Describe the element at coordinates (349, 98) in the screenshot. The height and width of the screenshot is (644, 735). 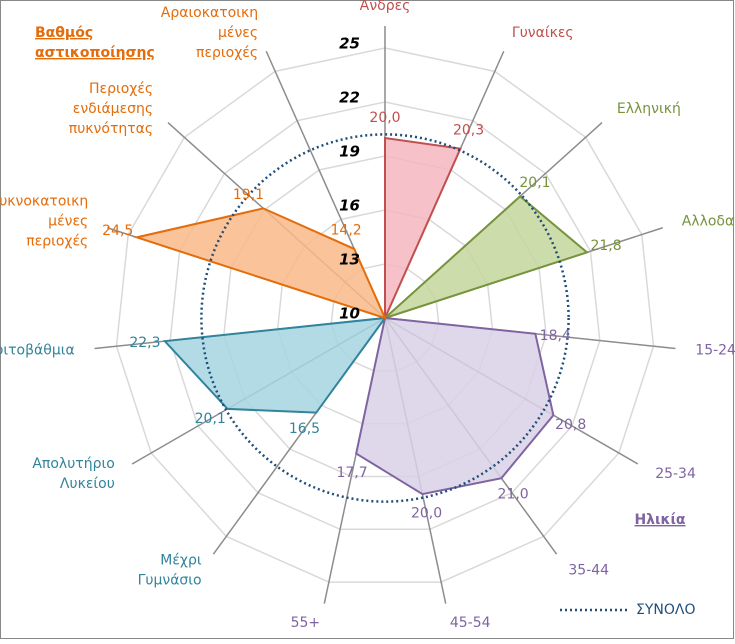
I see `r-tick-label: 22` at that location.